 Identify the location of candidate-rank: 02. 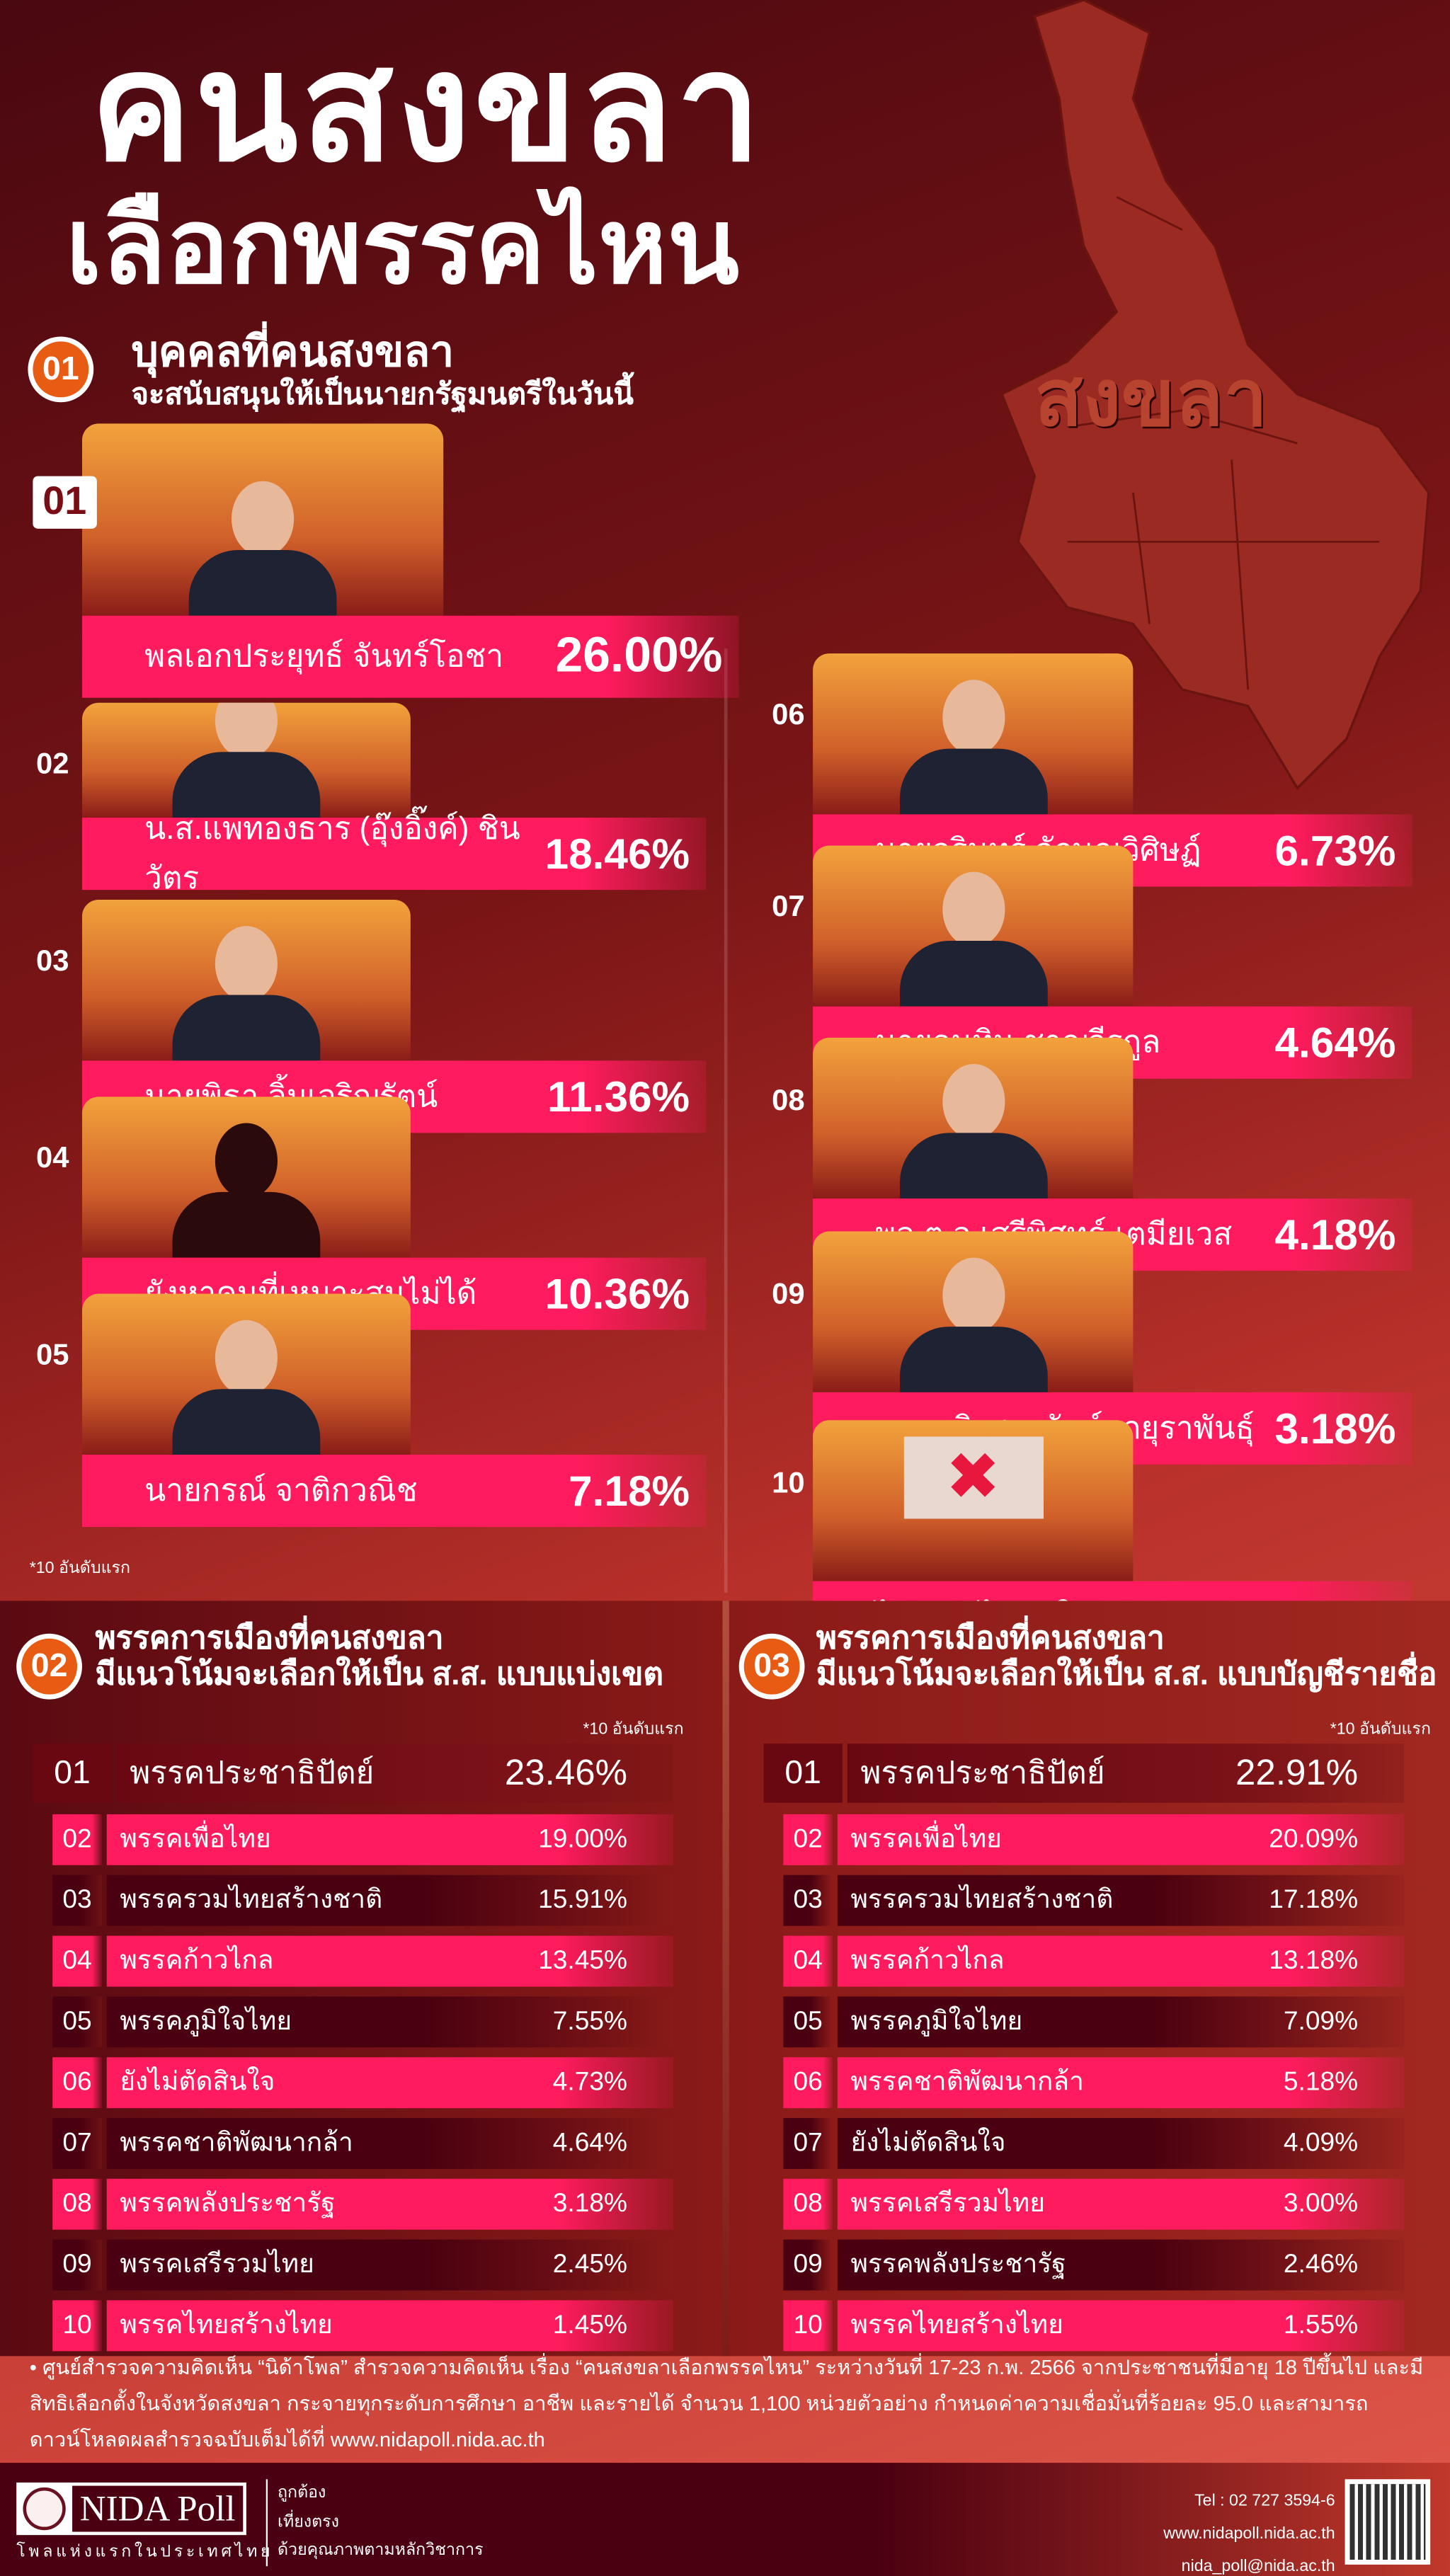
(52, 763).